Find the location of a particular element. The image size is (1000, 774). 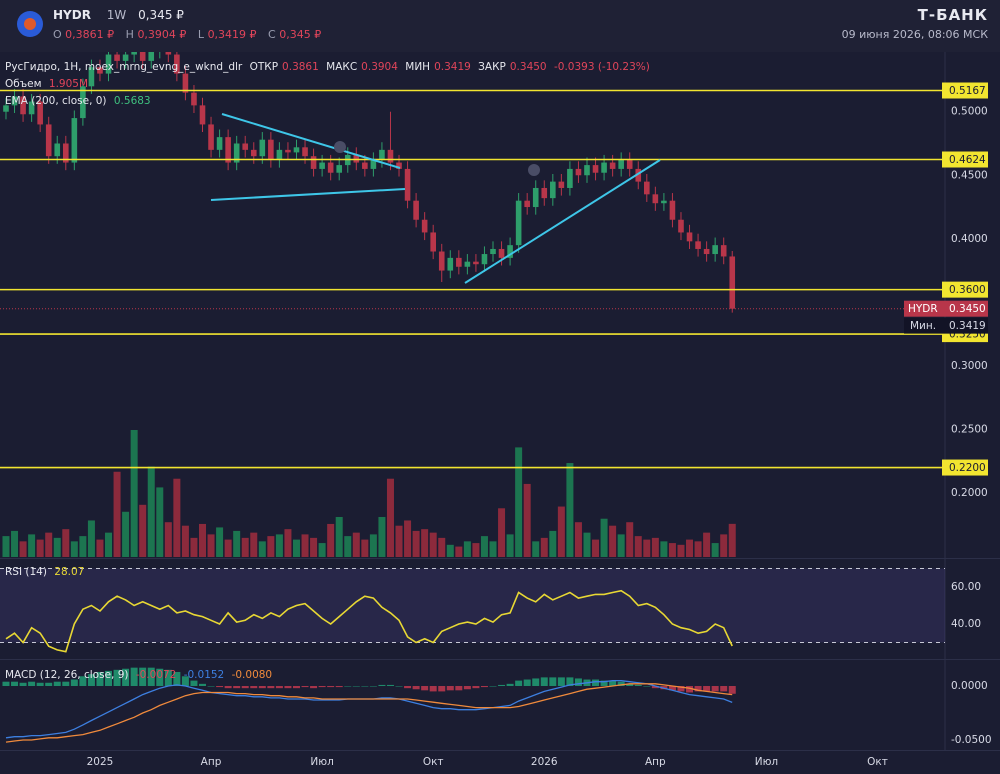

header-row: HYDR 1W 0,345 ₽ is located at coordinates (118, 15).